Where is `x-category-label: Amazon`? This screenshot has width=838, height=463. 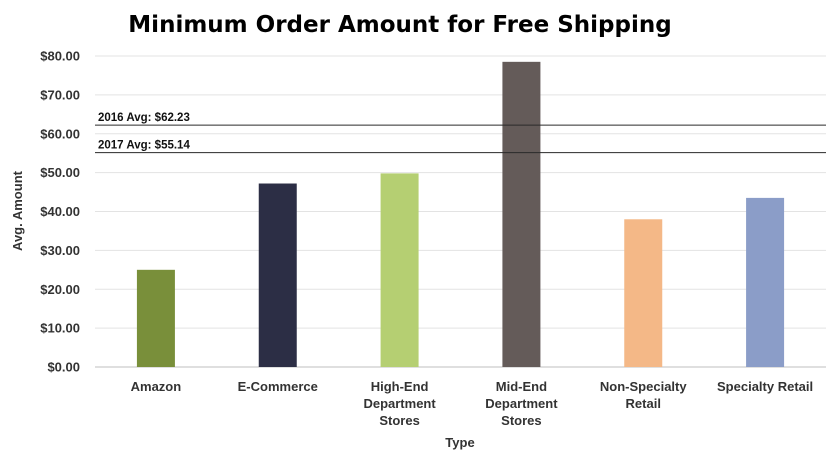
x-category-label: Amazon is located at coordinates (156, 386).